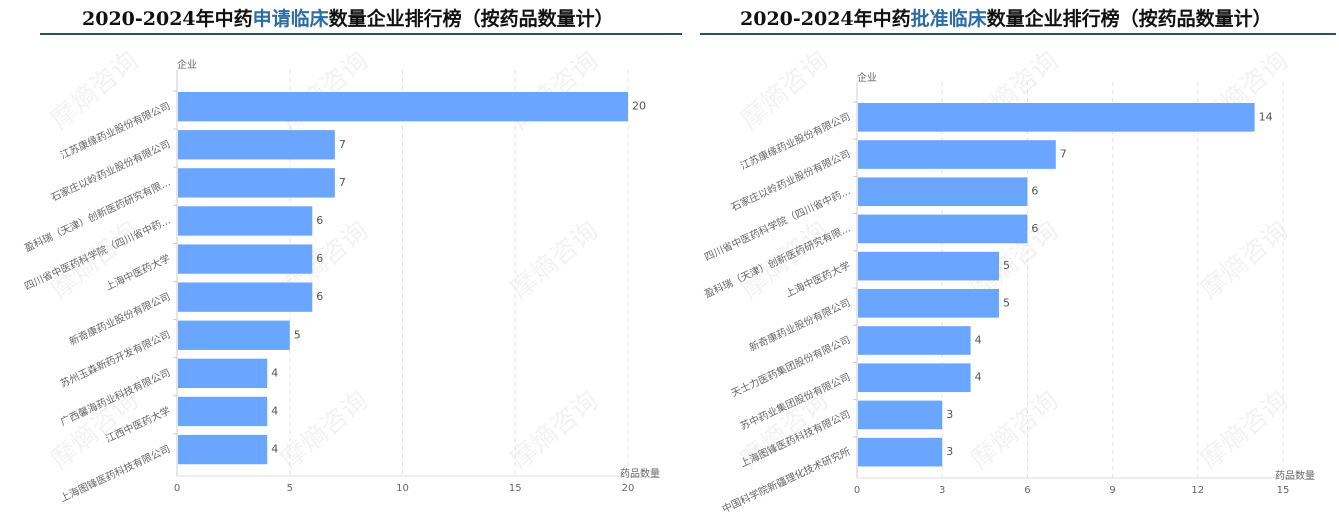  What do you see at coordinates (1027, 490) in the screenshot?
I see `x-tick-label: 6` at bounding box center [1027, 490].